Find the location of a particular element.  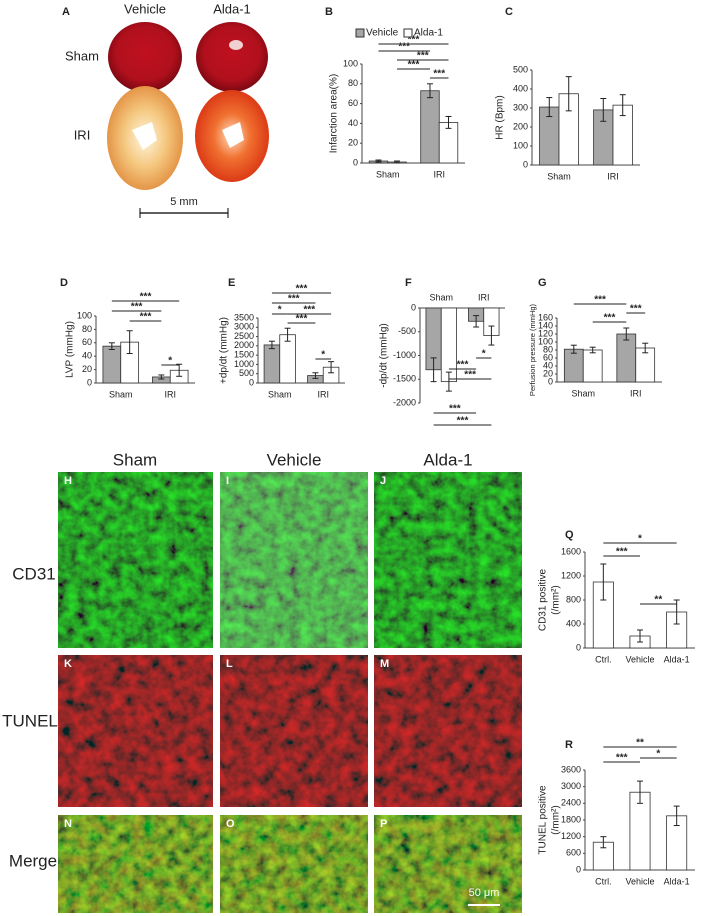

legend-label: Alda-1 is located at coordinates (428, 33).